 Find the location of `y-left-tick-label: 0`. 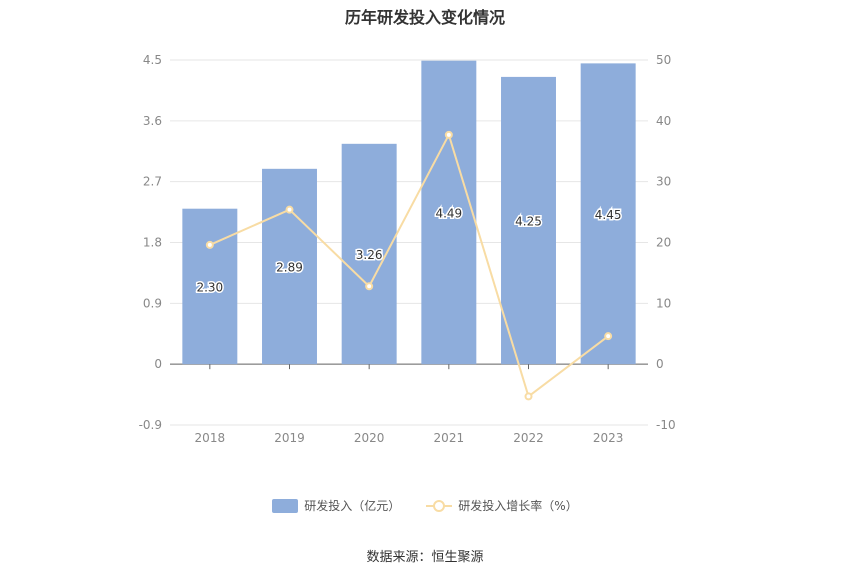

y-left-tick-label: 0 is located at coordinates (158, 364).